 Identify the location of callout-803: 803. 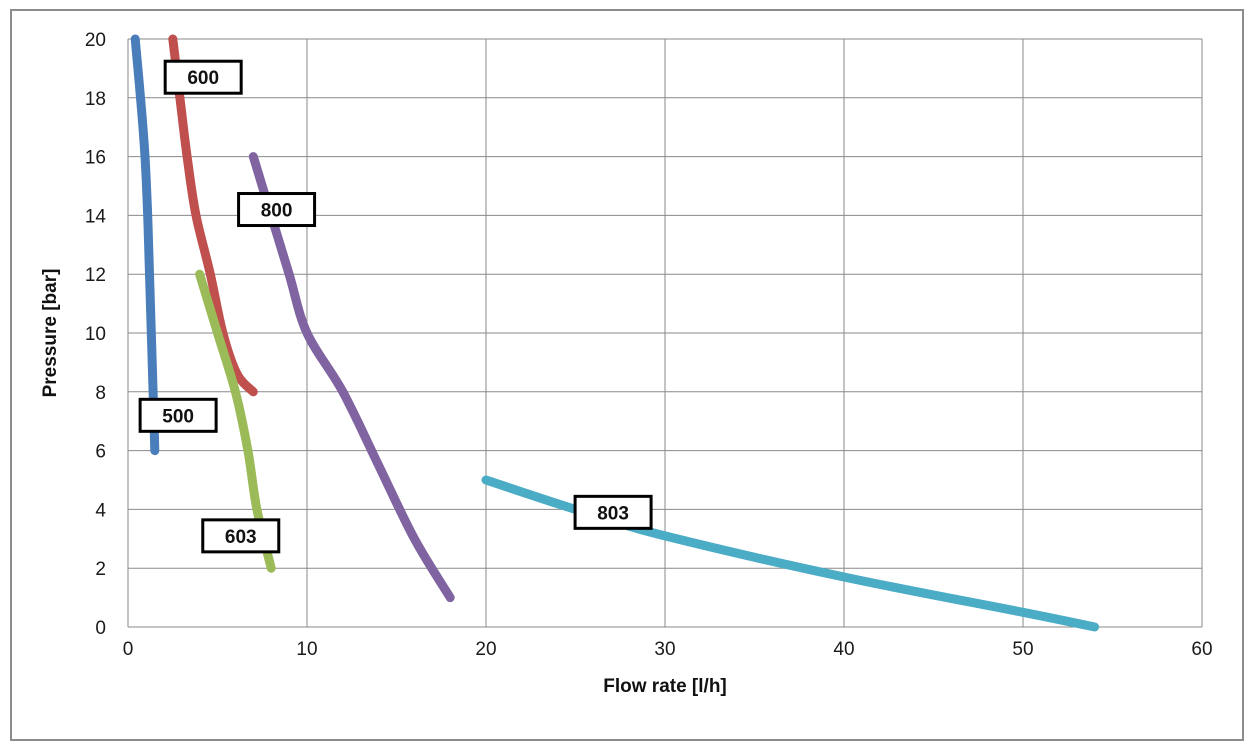
(613, 512).